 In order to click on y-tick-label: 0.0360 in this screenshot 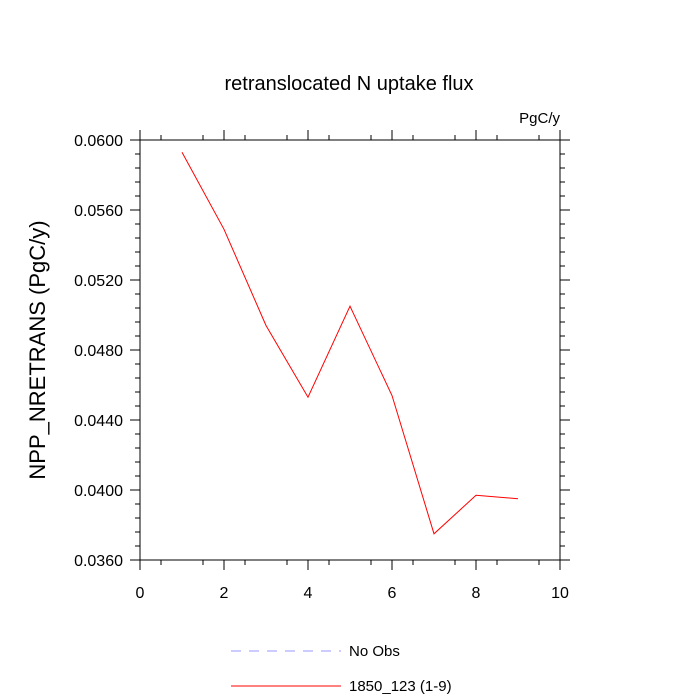, I will do `click(98, 561)`.